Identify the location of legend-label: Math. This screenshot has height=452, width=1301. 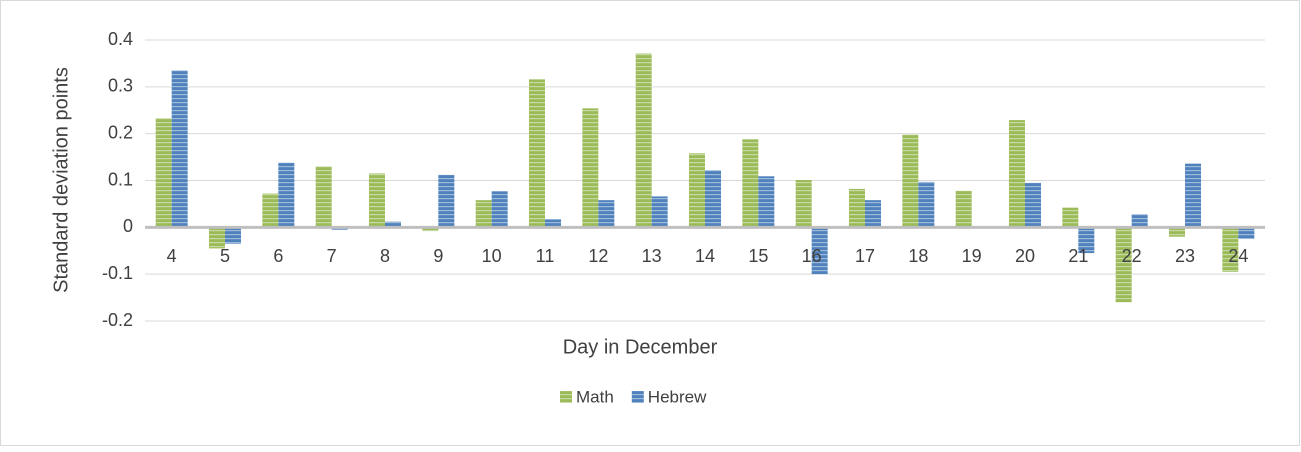
(595, 396).